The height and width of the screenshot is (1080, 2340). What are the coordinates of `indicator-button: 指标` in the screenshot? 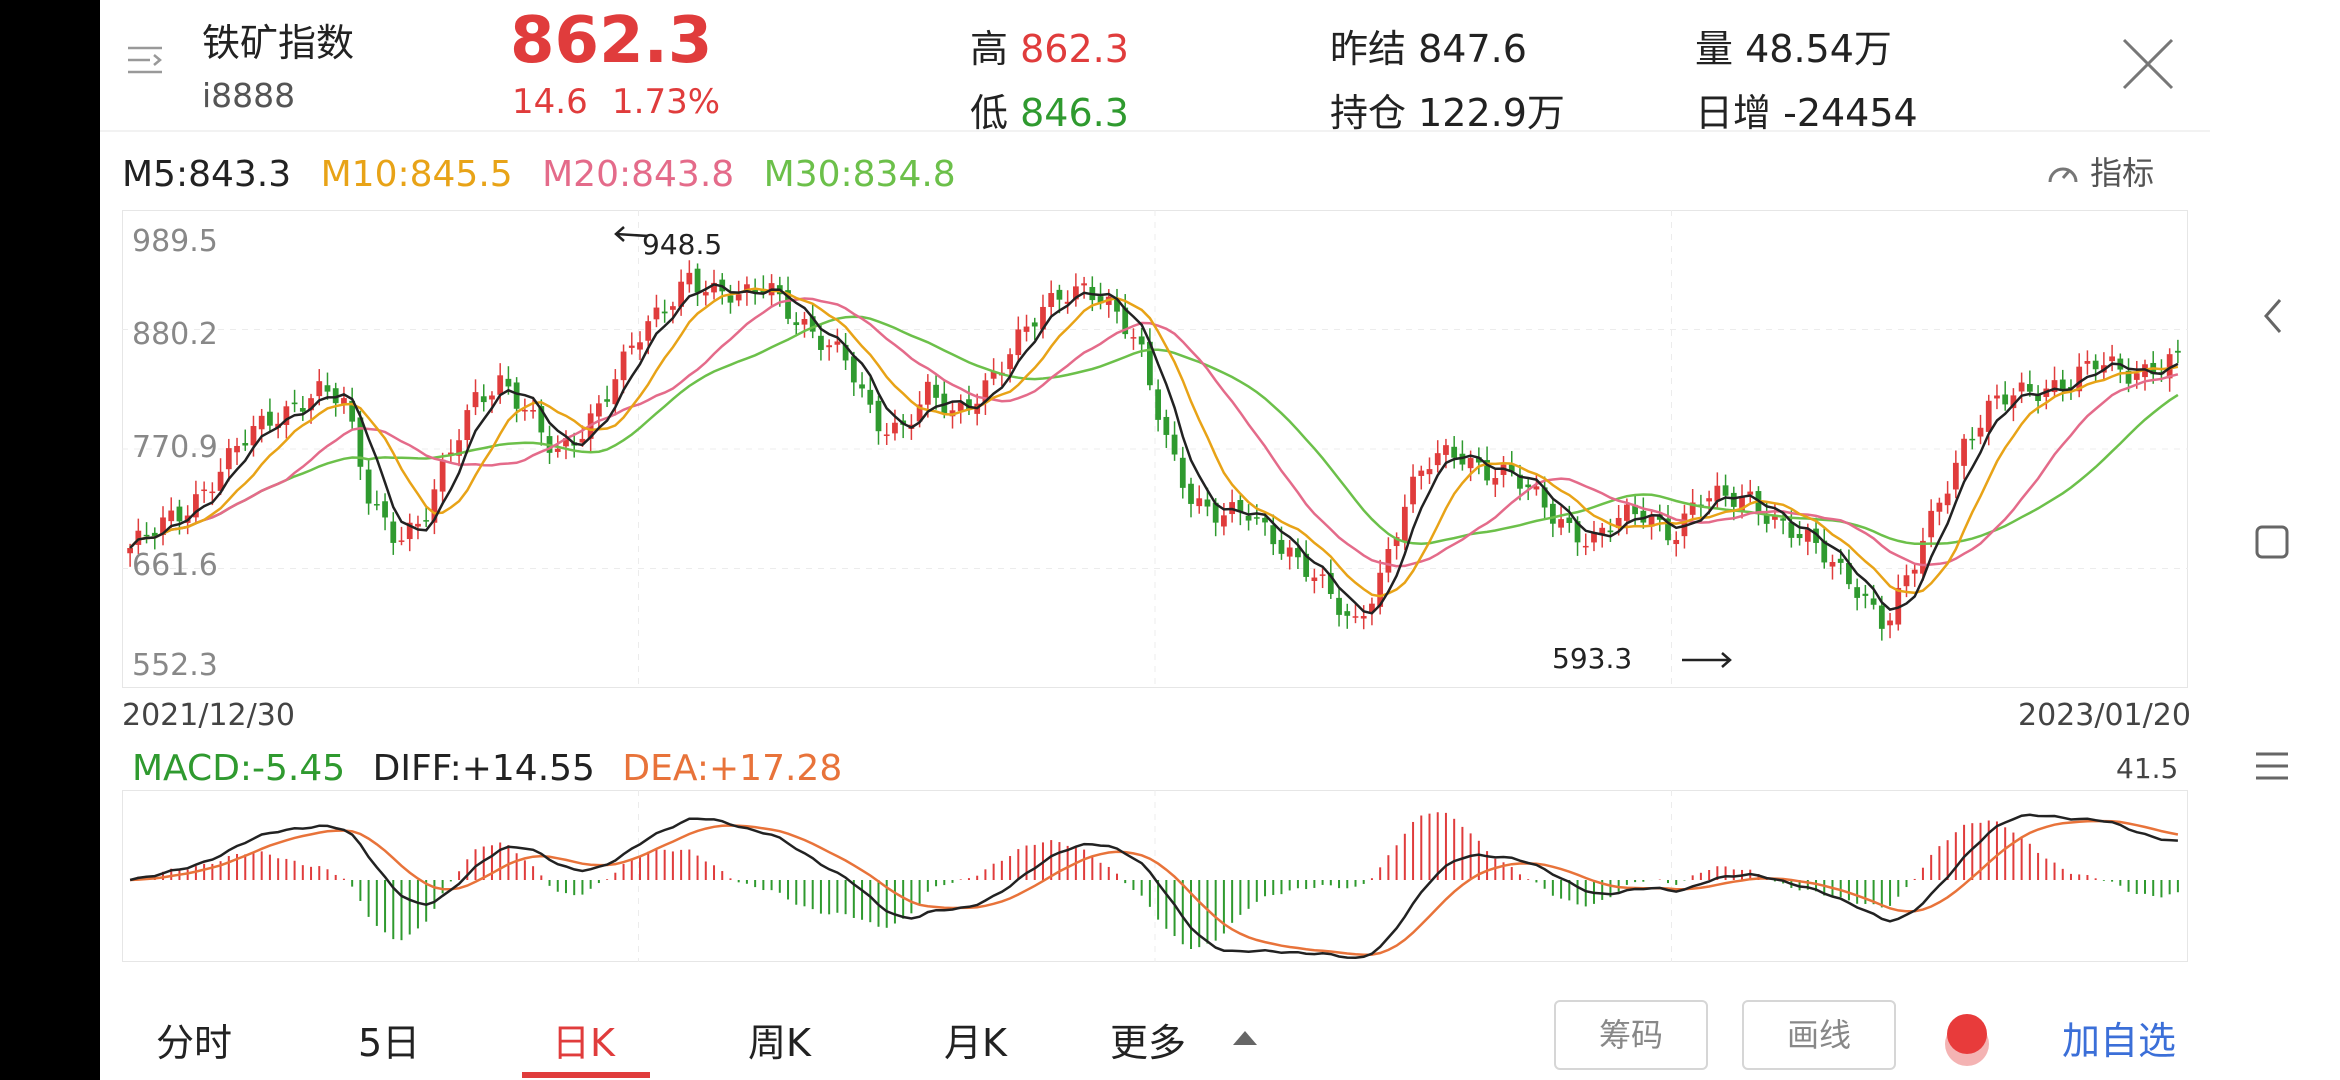 It's located at (2100, 172).